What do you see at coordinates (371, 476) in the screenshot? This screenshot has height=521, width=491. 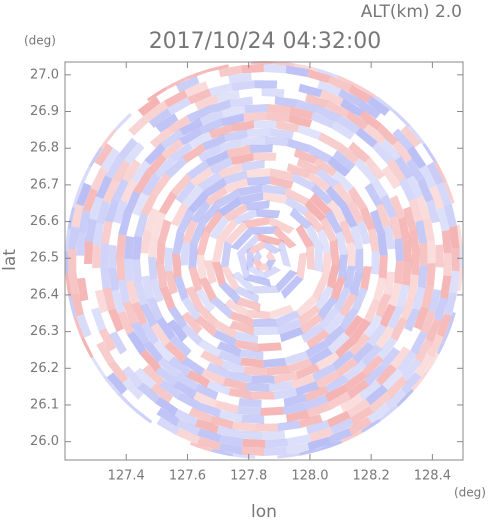 I see `x-tick-label: 128.2` at bounding box center [371, 476].